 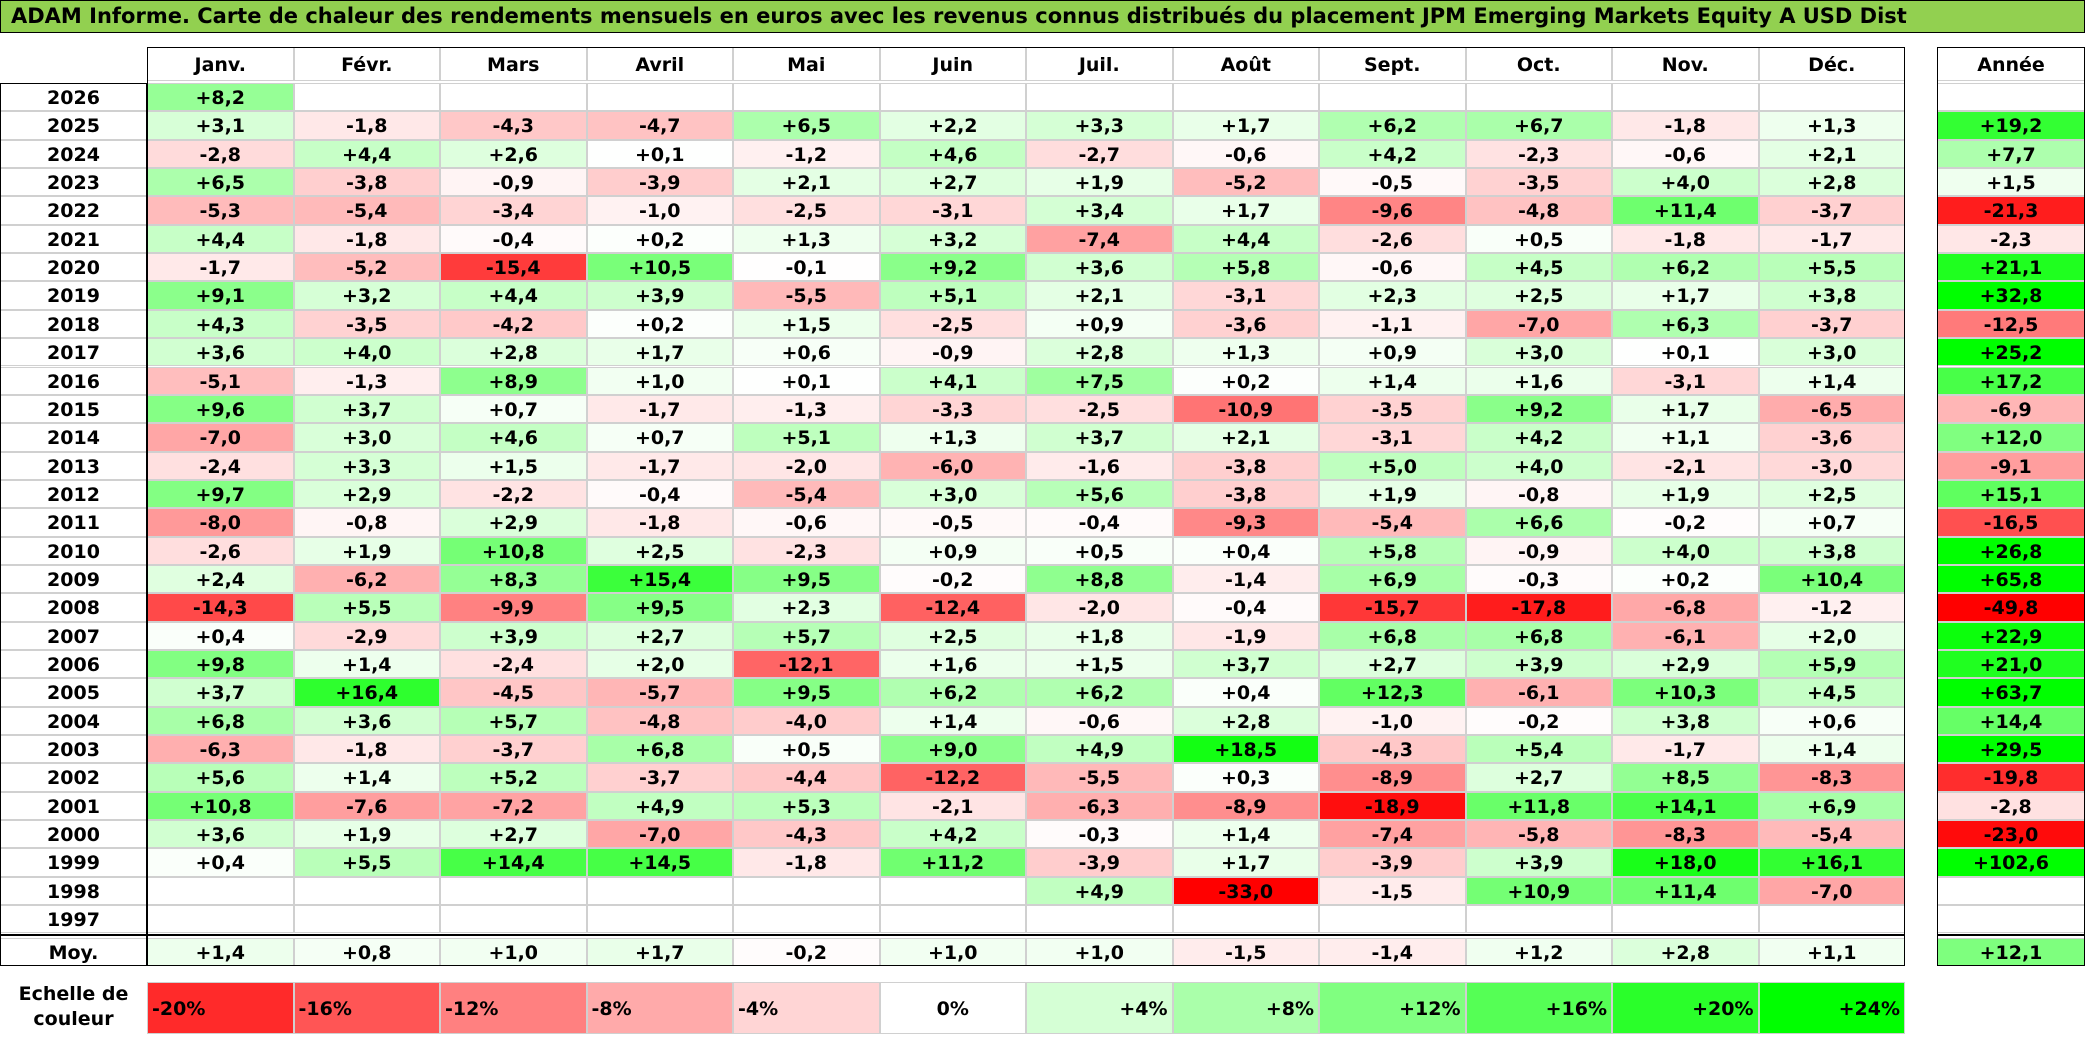 I want to click on month-cell: +10,9, so click(x=1538, y=891).